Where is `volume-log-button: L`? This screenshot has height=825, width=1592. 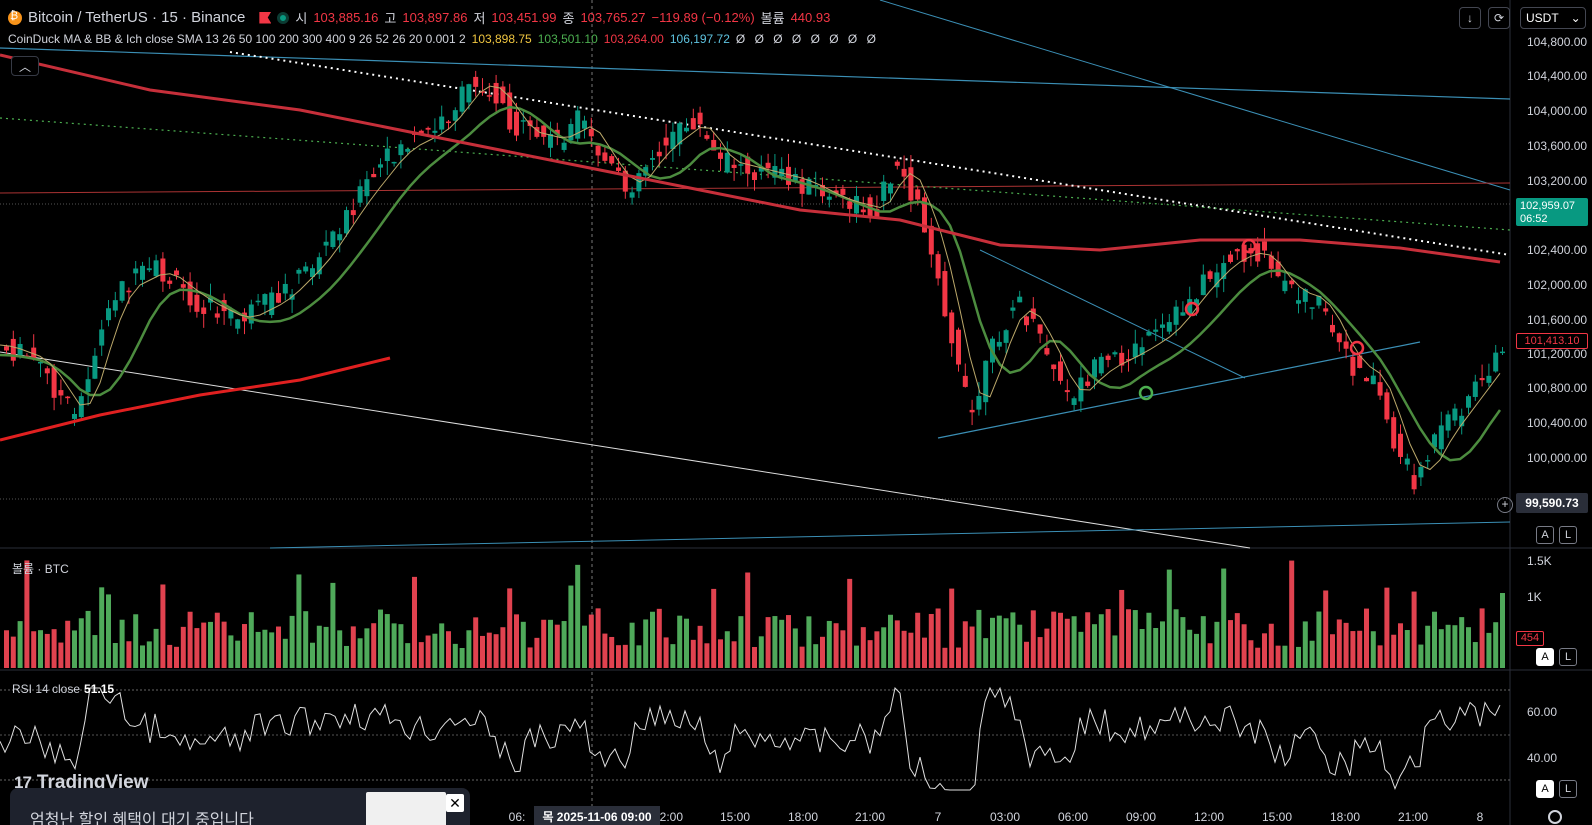 volume-log-button: L is located at coordinates (1568, 657).